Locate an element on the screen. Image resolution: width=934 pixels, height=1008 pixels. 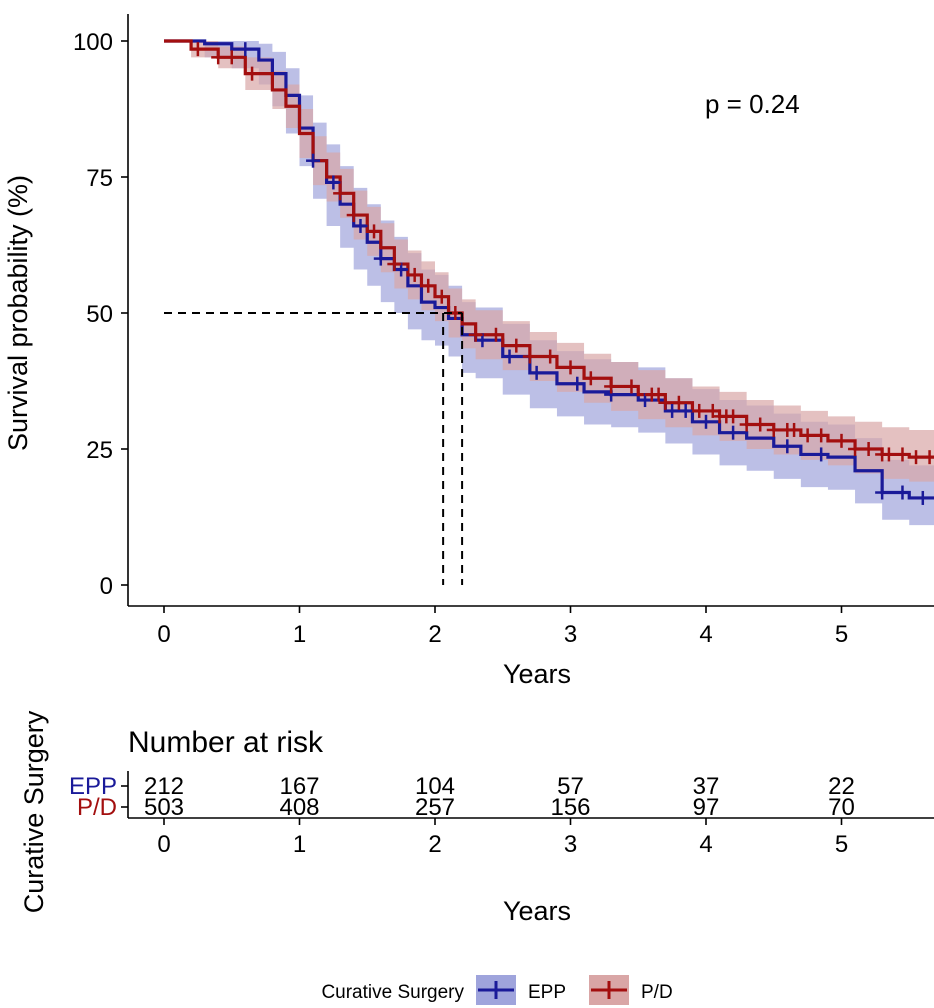
legend: Curative Surgery EPP P/D is located at coordinates (497, 990).